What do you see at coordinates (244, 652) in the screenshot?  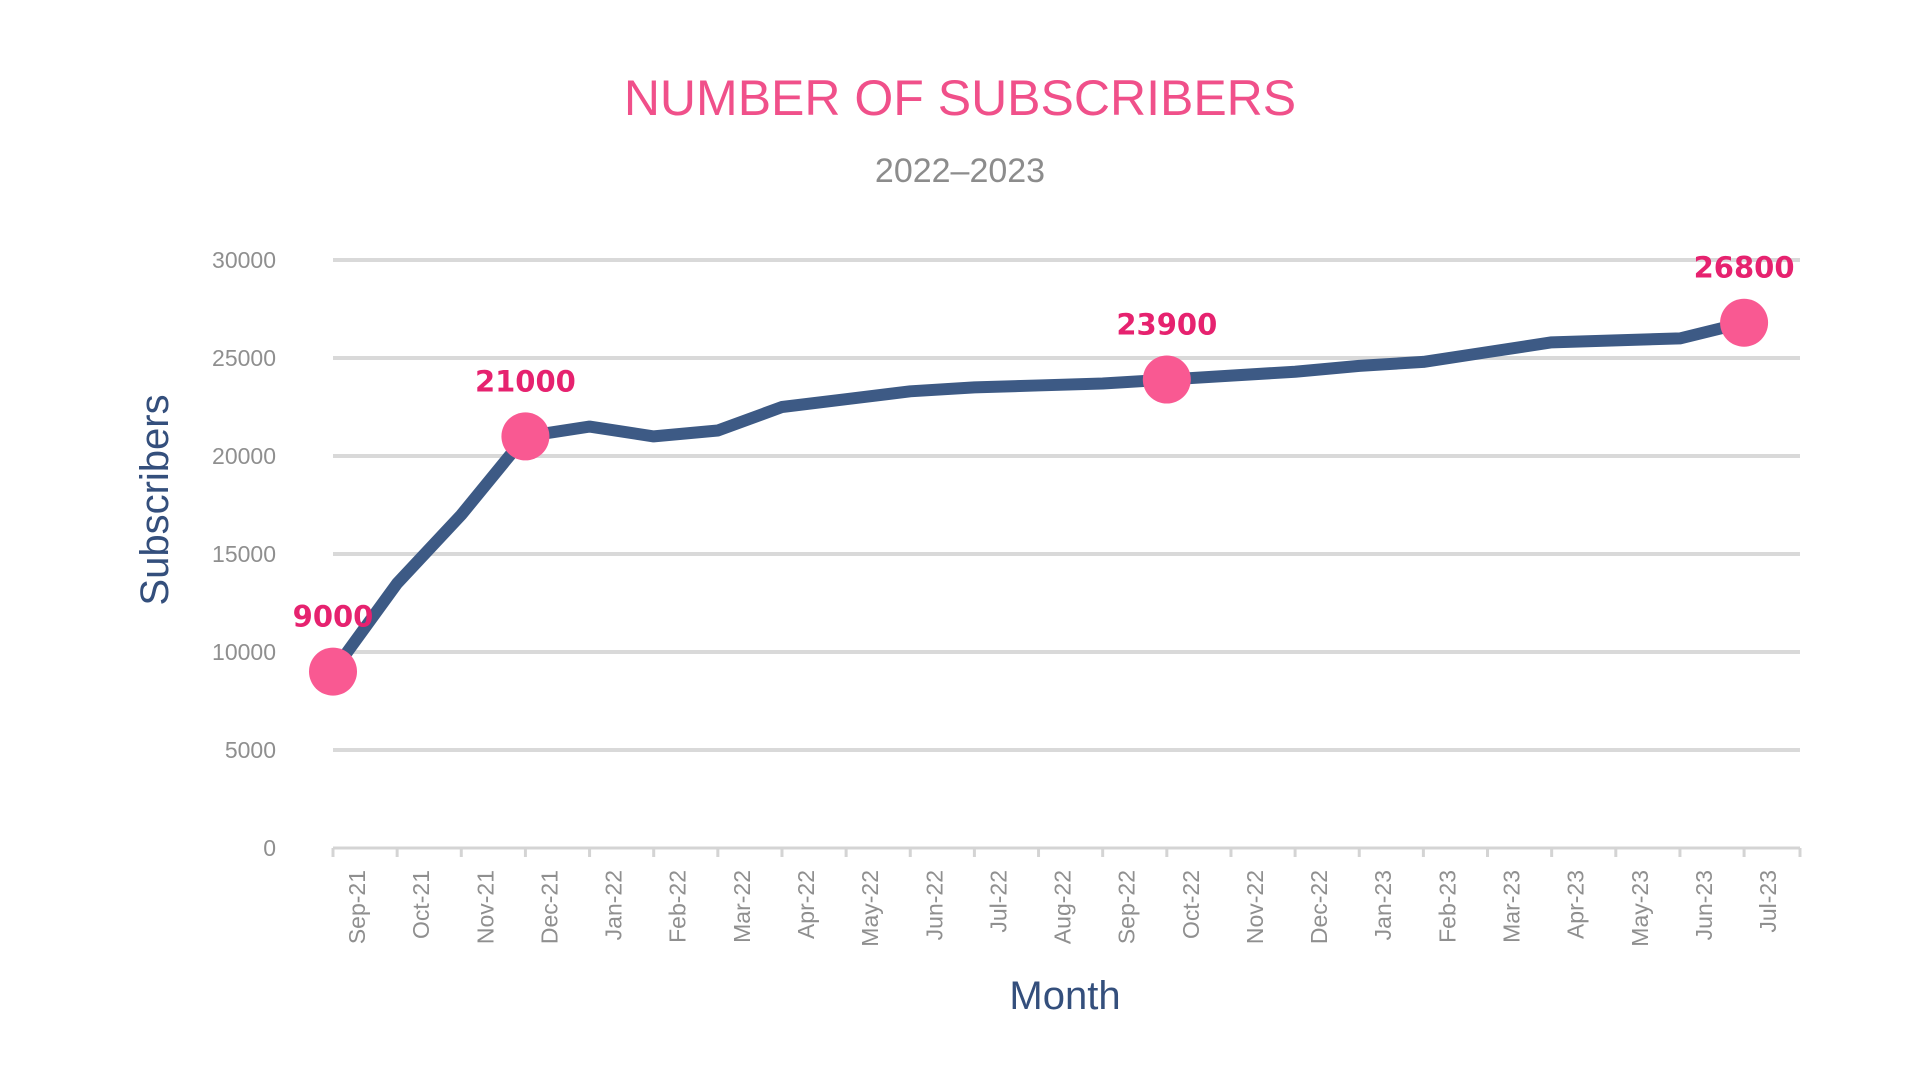 I see `y-tick-label: 10000` at bounding box center [244, 652].